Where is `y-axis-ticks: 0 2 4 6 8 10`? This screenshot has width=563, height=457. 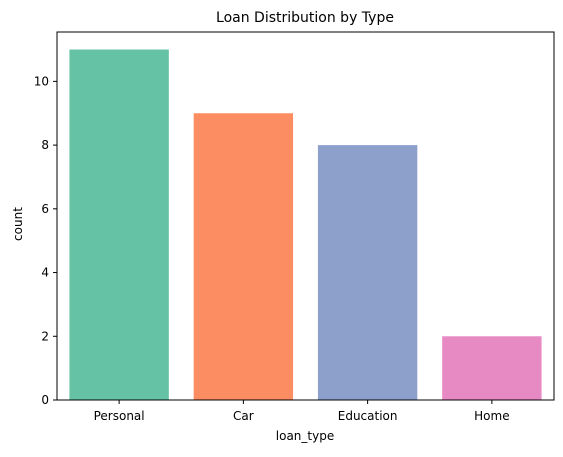
y-axis-ticks: 0 2 4 6 8 10 is located at coordinates (45, 240).